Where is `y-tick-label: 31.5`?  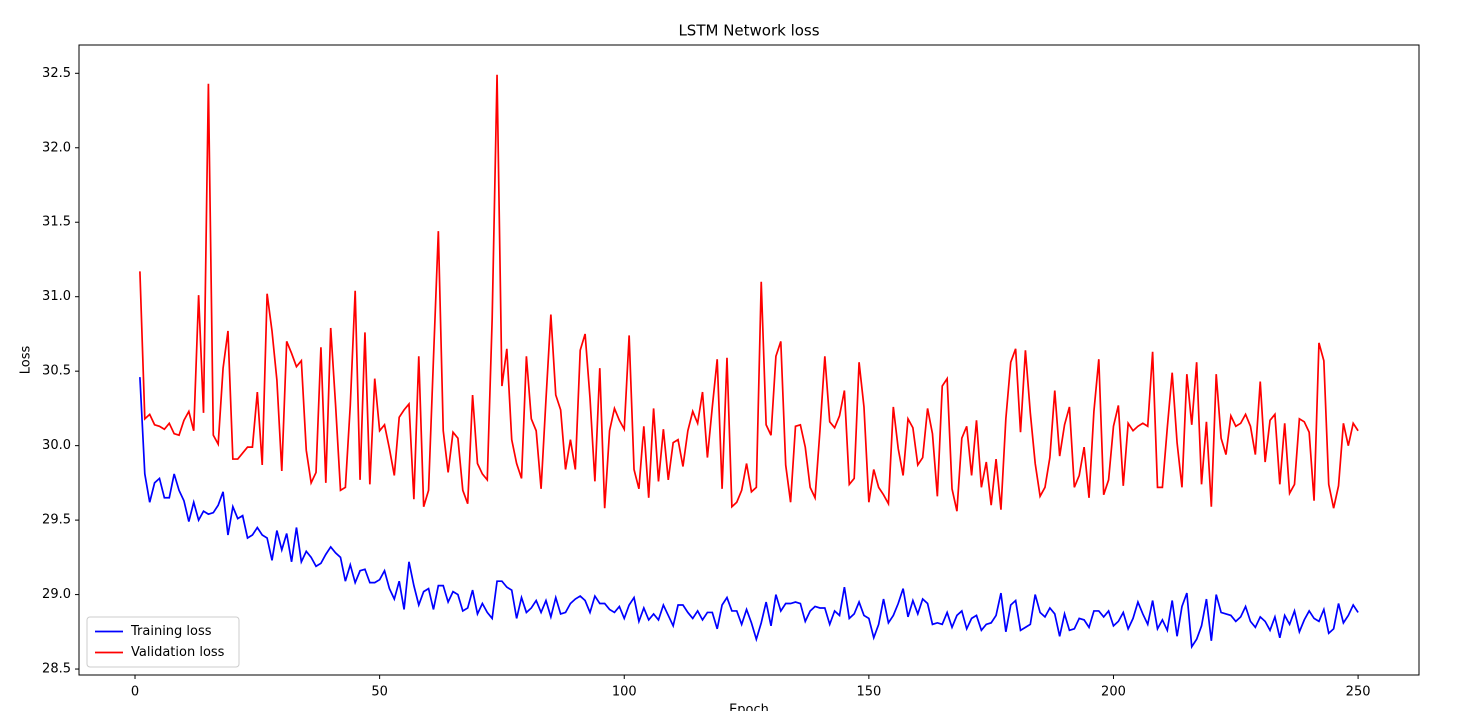
y-tick-label: 31.5 is located at coordinates (56, 222).